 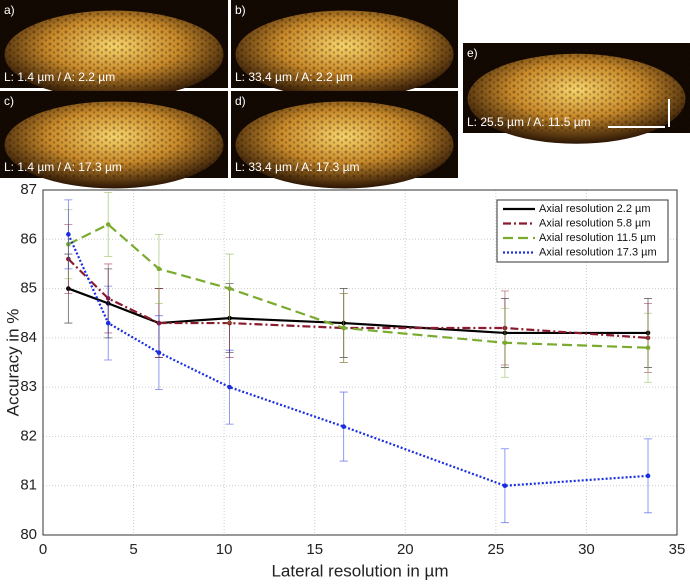 What do you see at coordinates (405, 549) in the screenshot?
I see `x-tick-label: 20` at bounding box center [405, 549].